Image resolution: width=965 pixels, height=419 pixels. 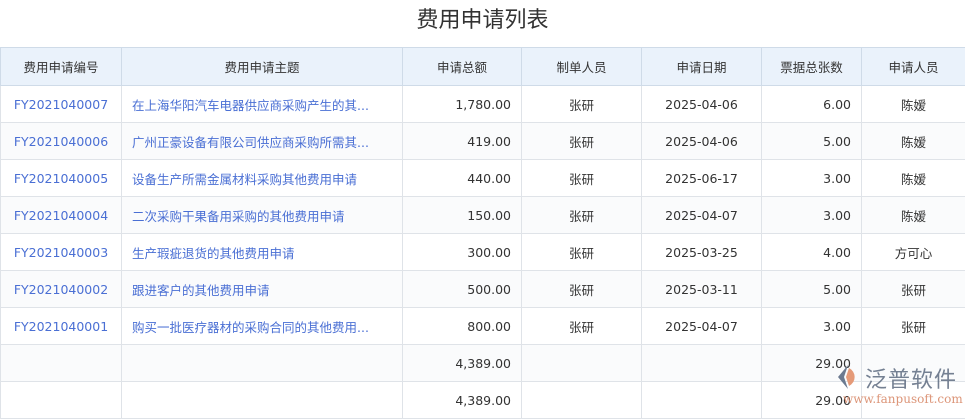 What do you see at coordinates (812, 67) in the screenshot?
I see `column-header-receipt-count: 票据总张数` at bounding box center [812, 67].